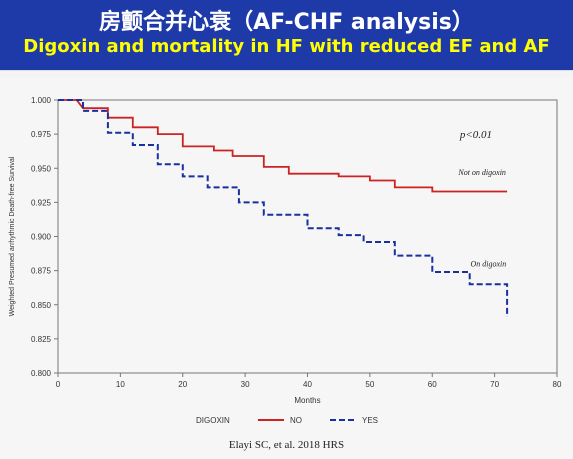 This screenshot has width=573, height=459. I want to click on x-tick-label: 60, so click(432, 384).